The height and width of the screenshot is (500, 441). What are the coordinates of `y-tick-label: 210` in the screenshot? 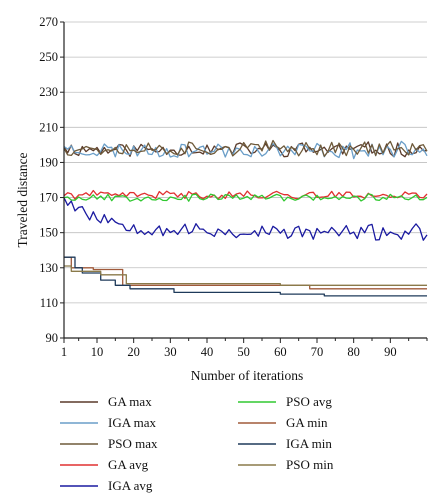 It's located at (48, 127).